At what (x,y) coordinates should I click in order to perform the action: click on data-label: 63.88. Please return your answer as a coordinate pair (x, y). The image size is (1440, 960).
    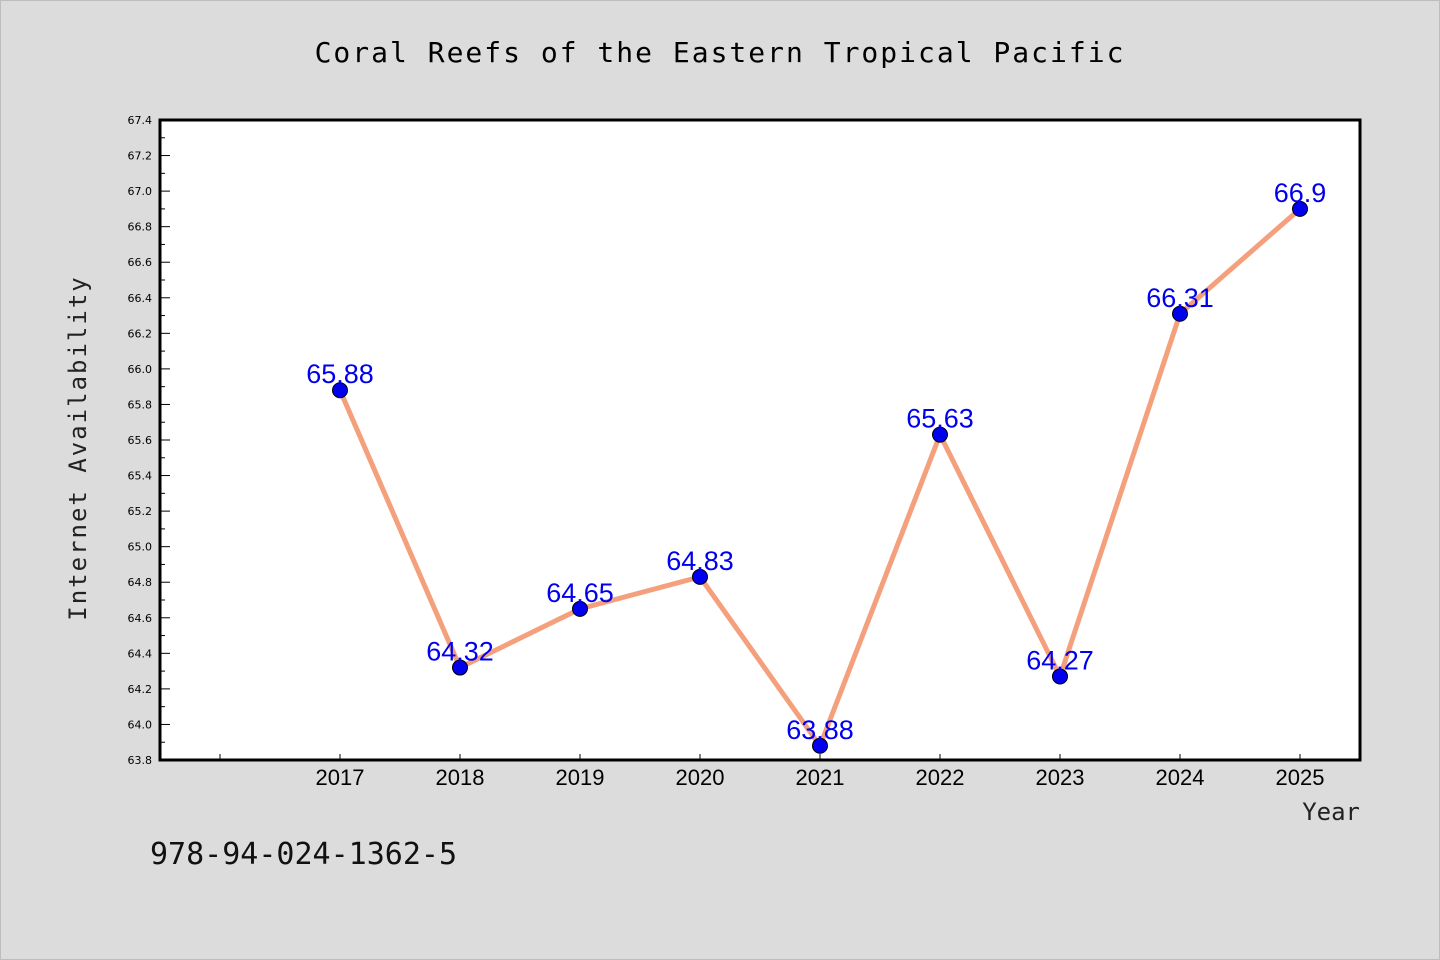
    Looking at the image, I should click on (820, 730).